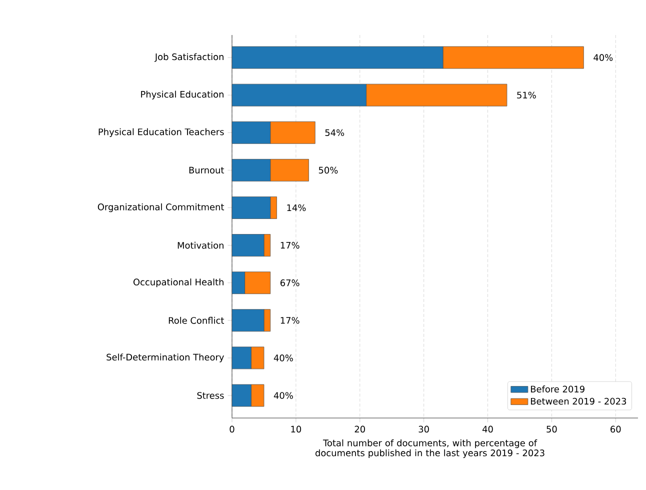  I want to click on x-tick-label: 0, so click(232, 429).